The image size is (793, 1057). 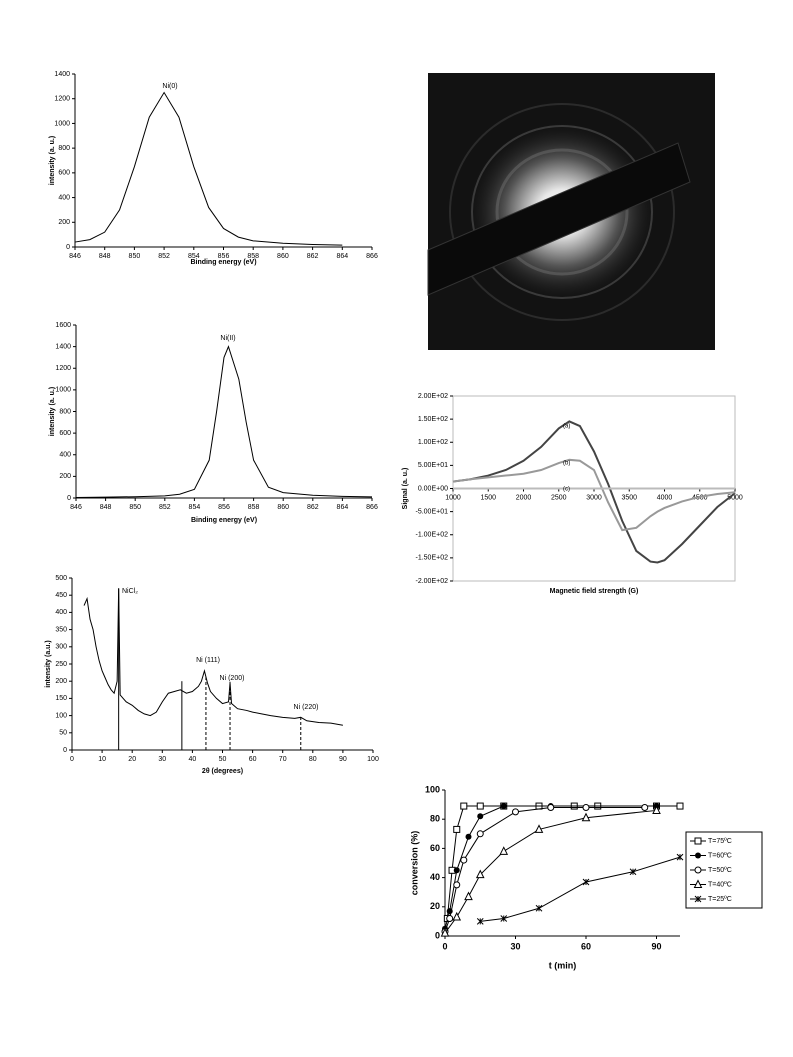 What do you see at coordinates (342, 256) in the screenshot?
I see `x-tick-label: 864` at bounding box center [342, 256].